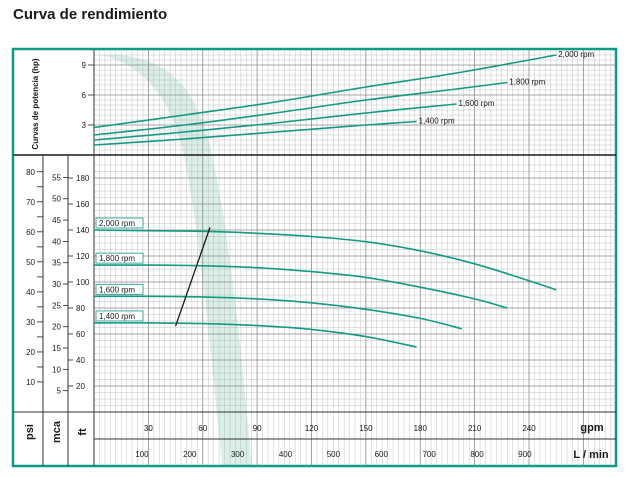  What do you see at coordinates (238, 454) in the screenshot?
I see `lmin-tick-label: 300` at bounding box center [238, 454].